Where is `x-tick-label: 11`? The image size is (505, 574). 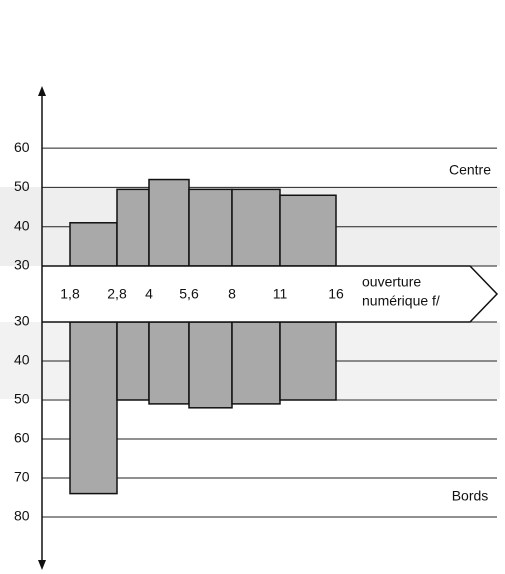
x-tick-label: 11 is located at coordinates (280, 294).